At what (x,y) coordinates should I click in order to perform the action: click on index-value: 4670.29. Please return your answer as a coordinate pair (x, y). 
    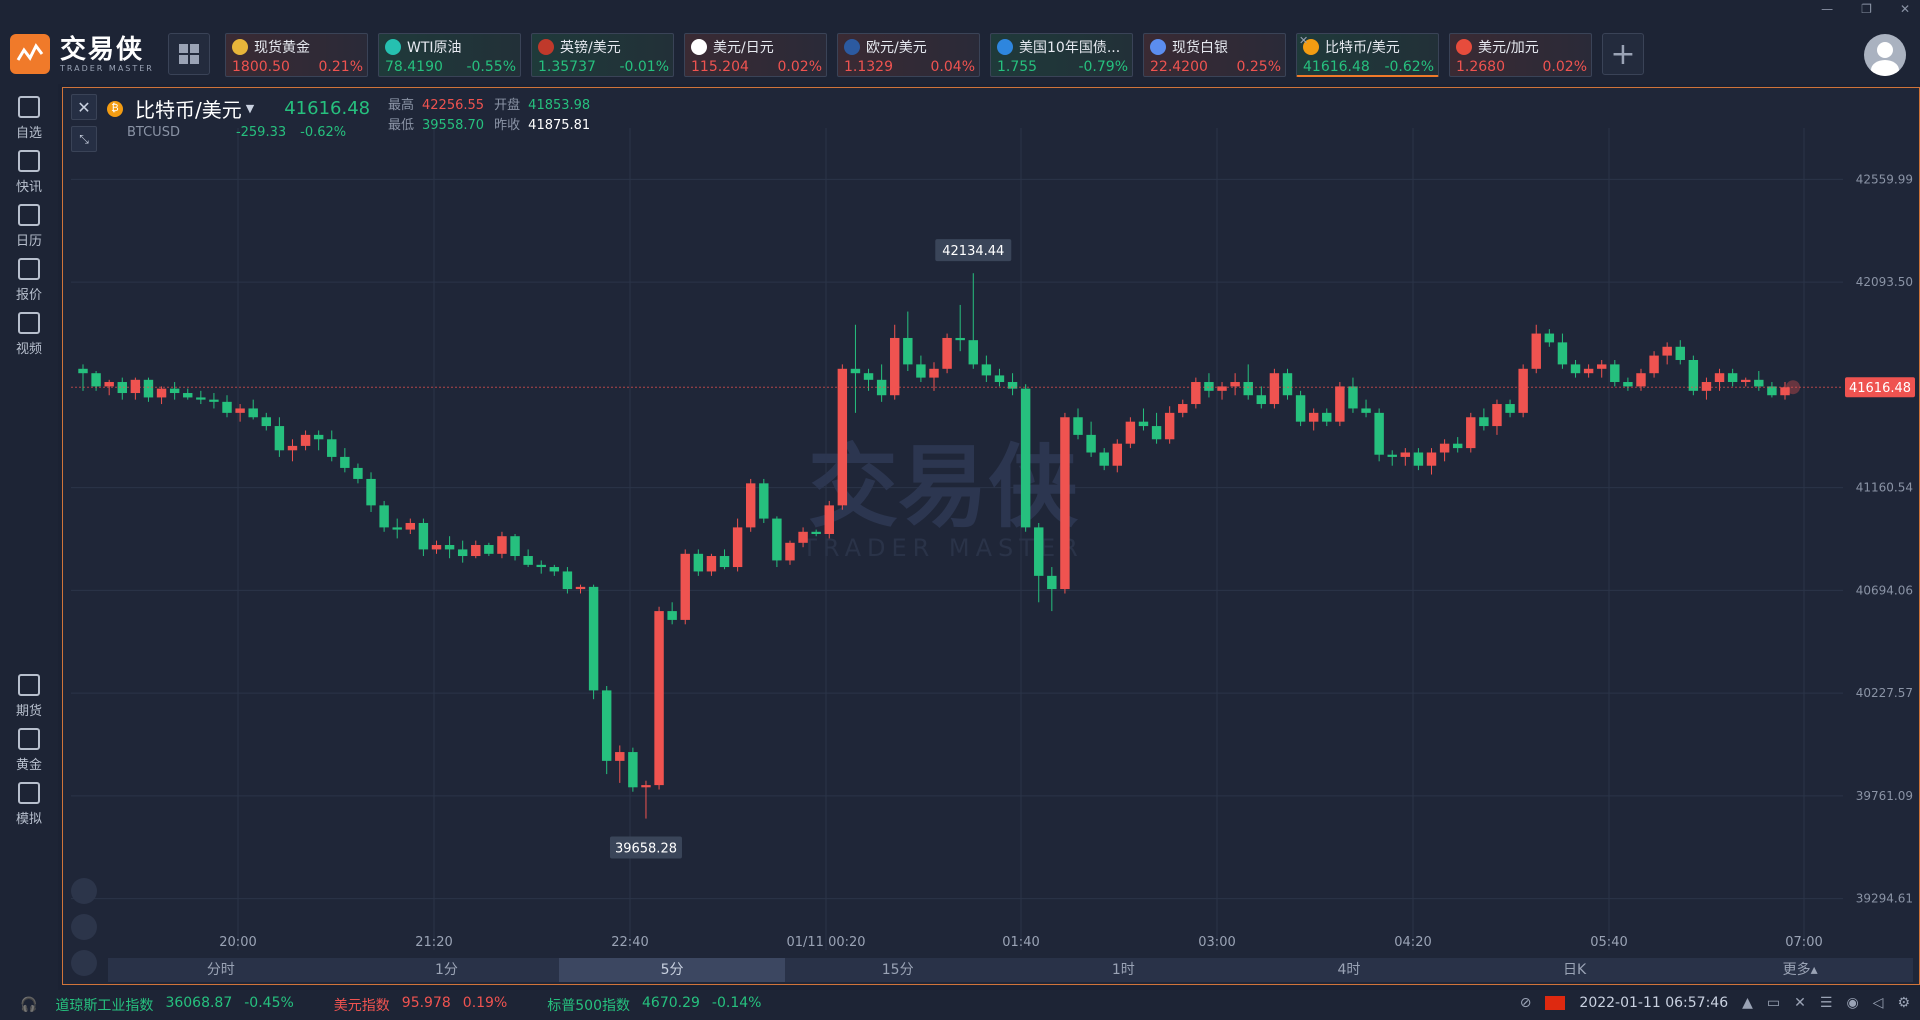
    Looking at the image, I should click on (671, 1003).